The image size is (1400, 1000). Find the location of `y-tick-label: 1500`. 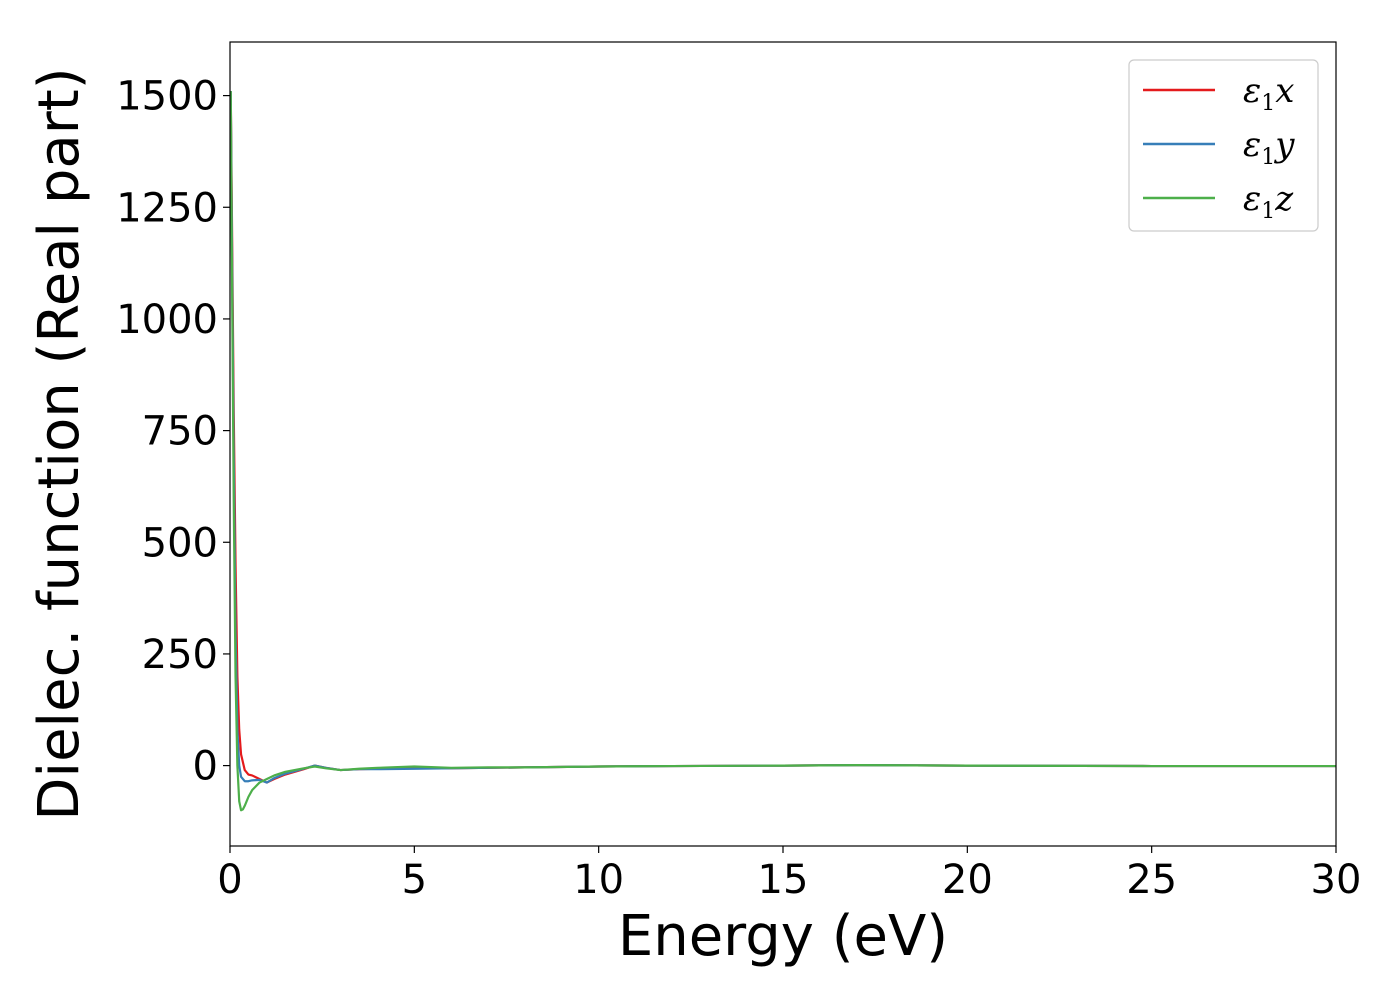

y-tick-label: 1500 is located at coordinates (167, 97).